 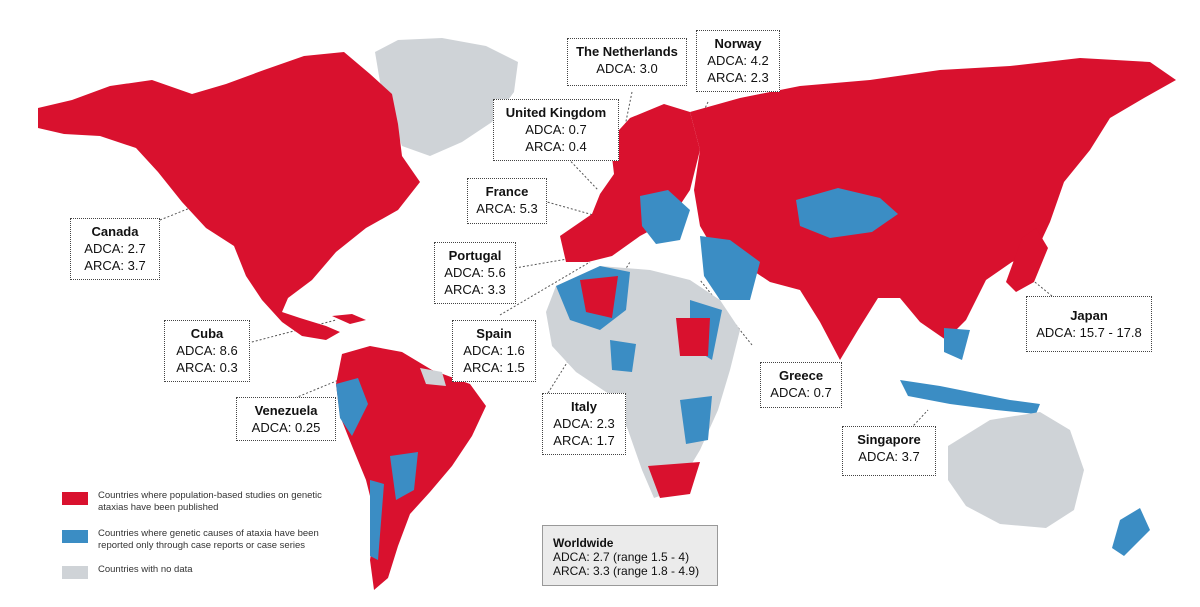 I want to click on caribbean-cuba, so click(x=349, y=319).